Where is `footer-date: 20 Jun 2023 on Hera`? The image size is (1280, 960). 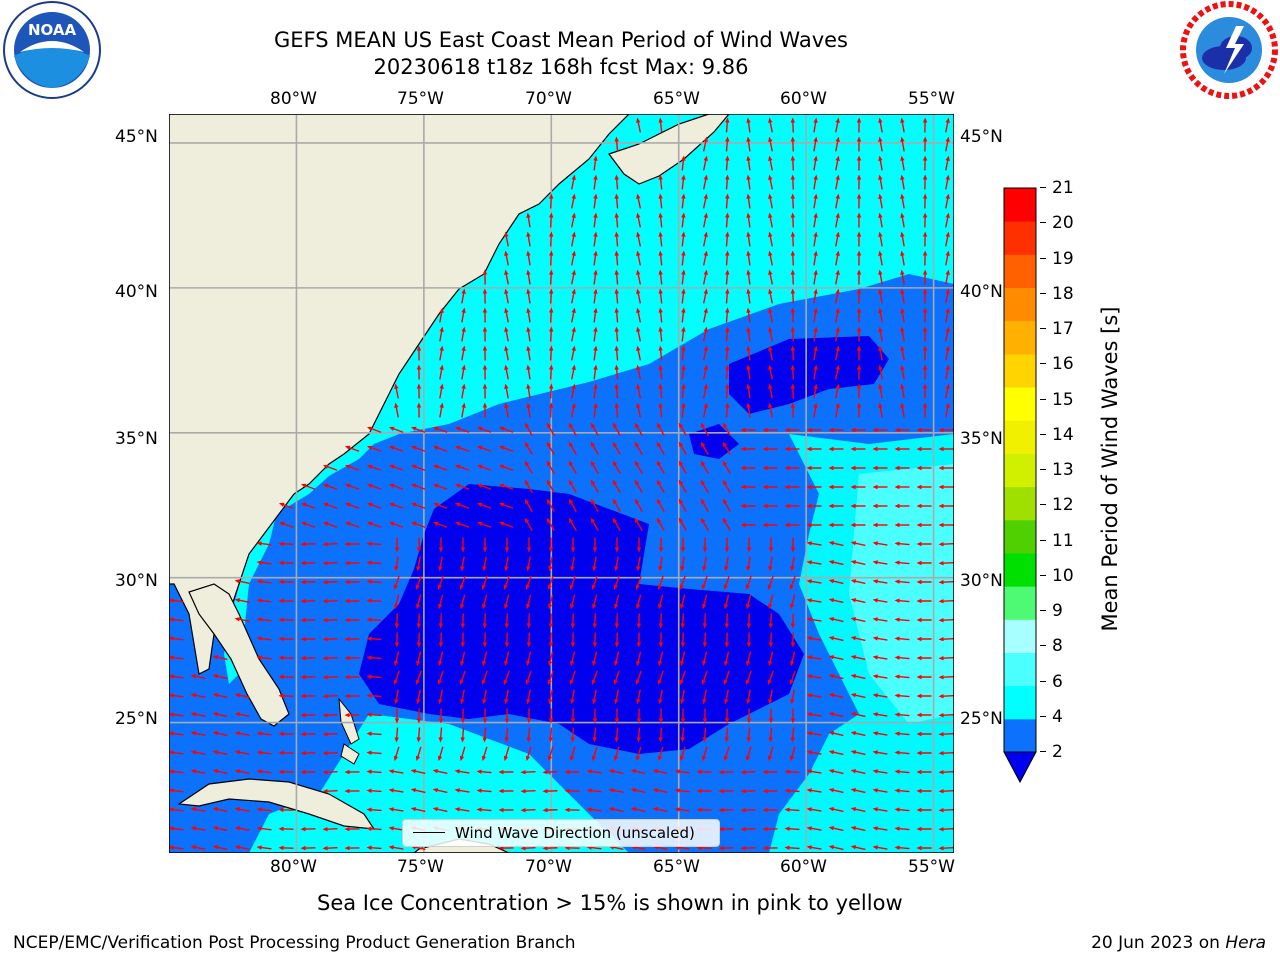
footer-date: 20 Jun 2023 on Hera is located at coordinates (1178, 943).